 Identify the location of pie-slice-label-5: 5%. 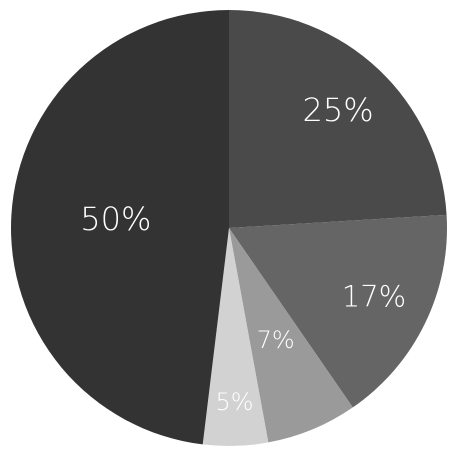
(234, 402).